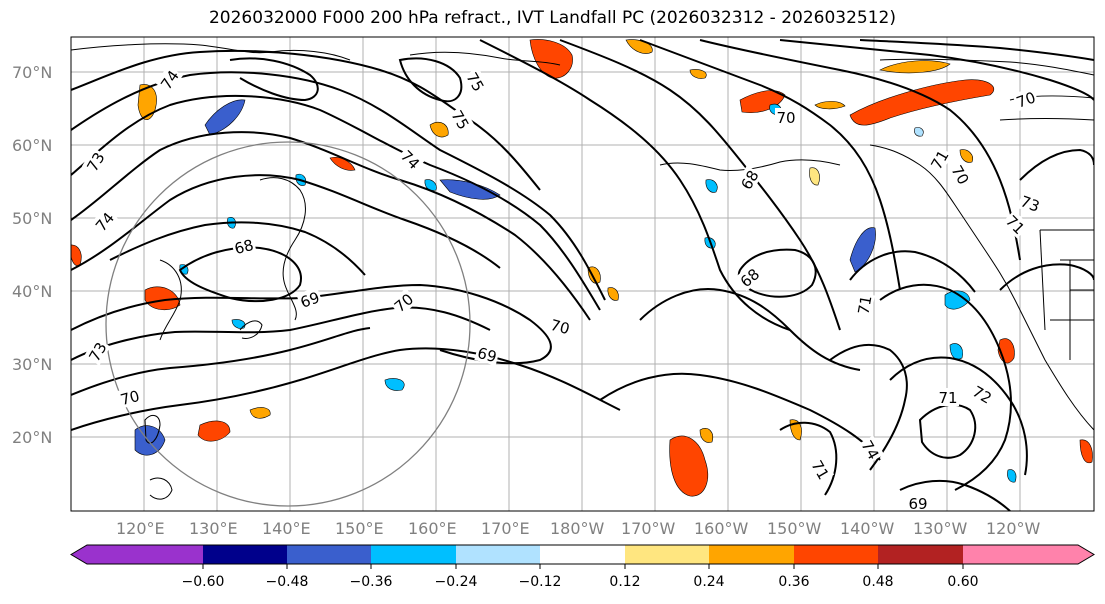 The image size is (1105, 604). Describe the element at coordinates (962, 582) in the screenshot. I see `colorbar-tick-label: 0.60` at that location.